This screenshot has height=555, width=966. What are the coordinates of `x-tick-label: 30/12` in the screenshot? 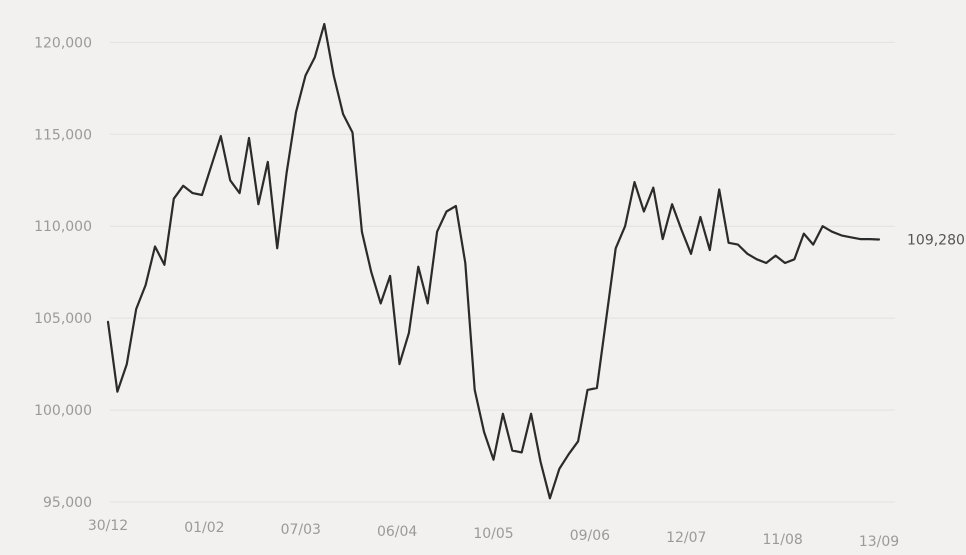 It's located at (108, 526).